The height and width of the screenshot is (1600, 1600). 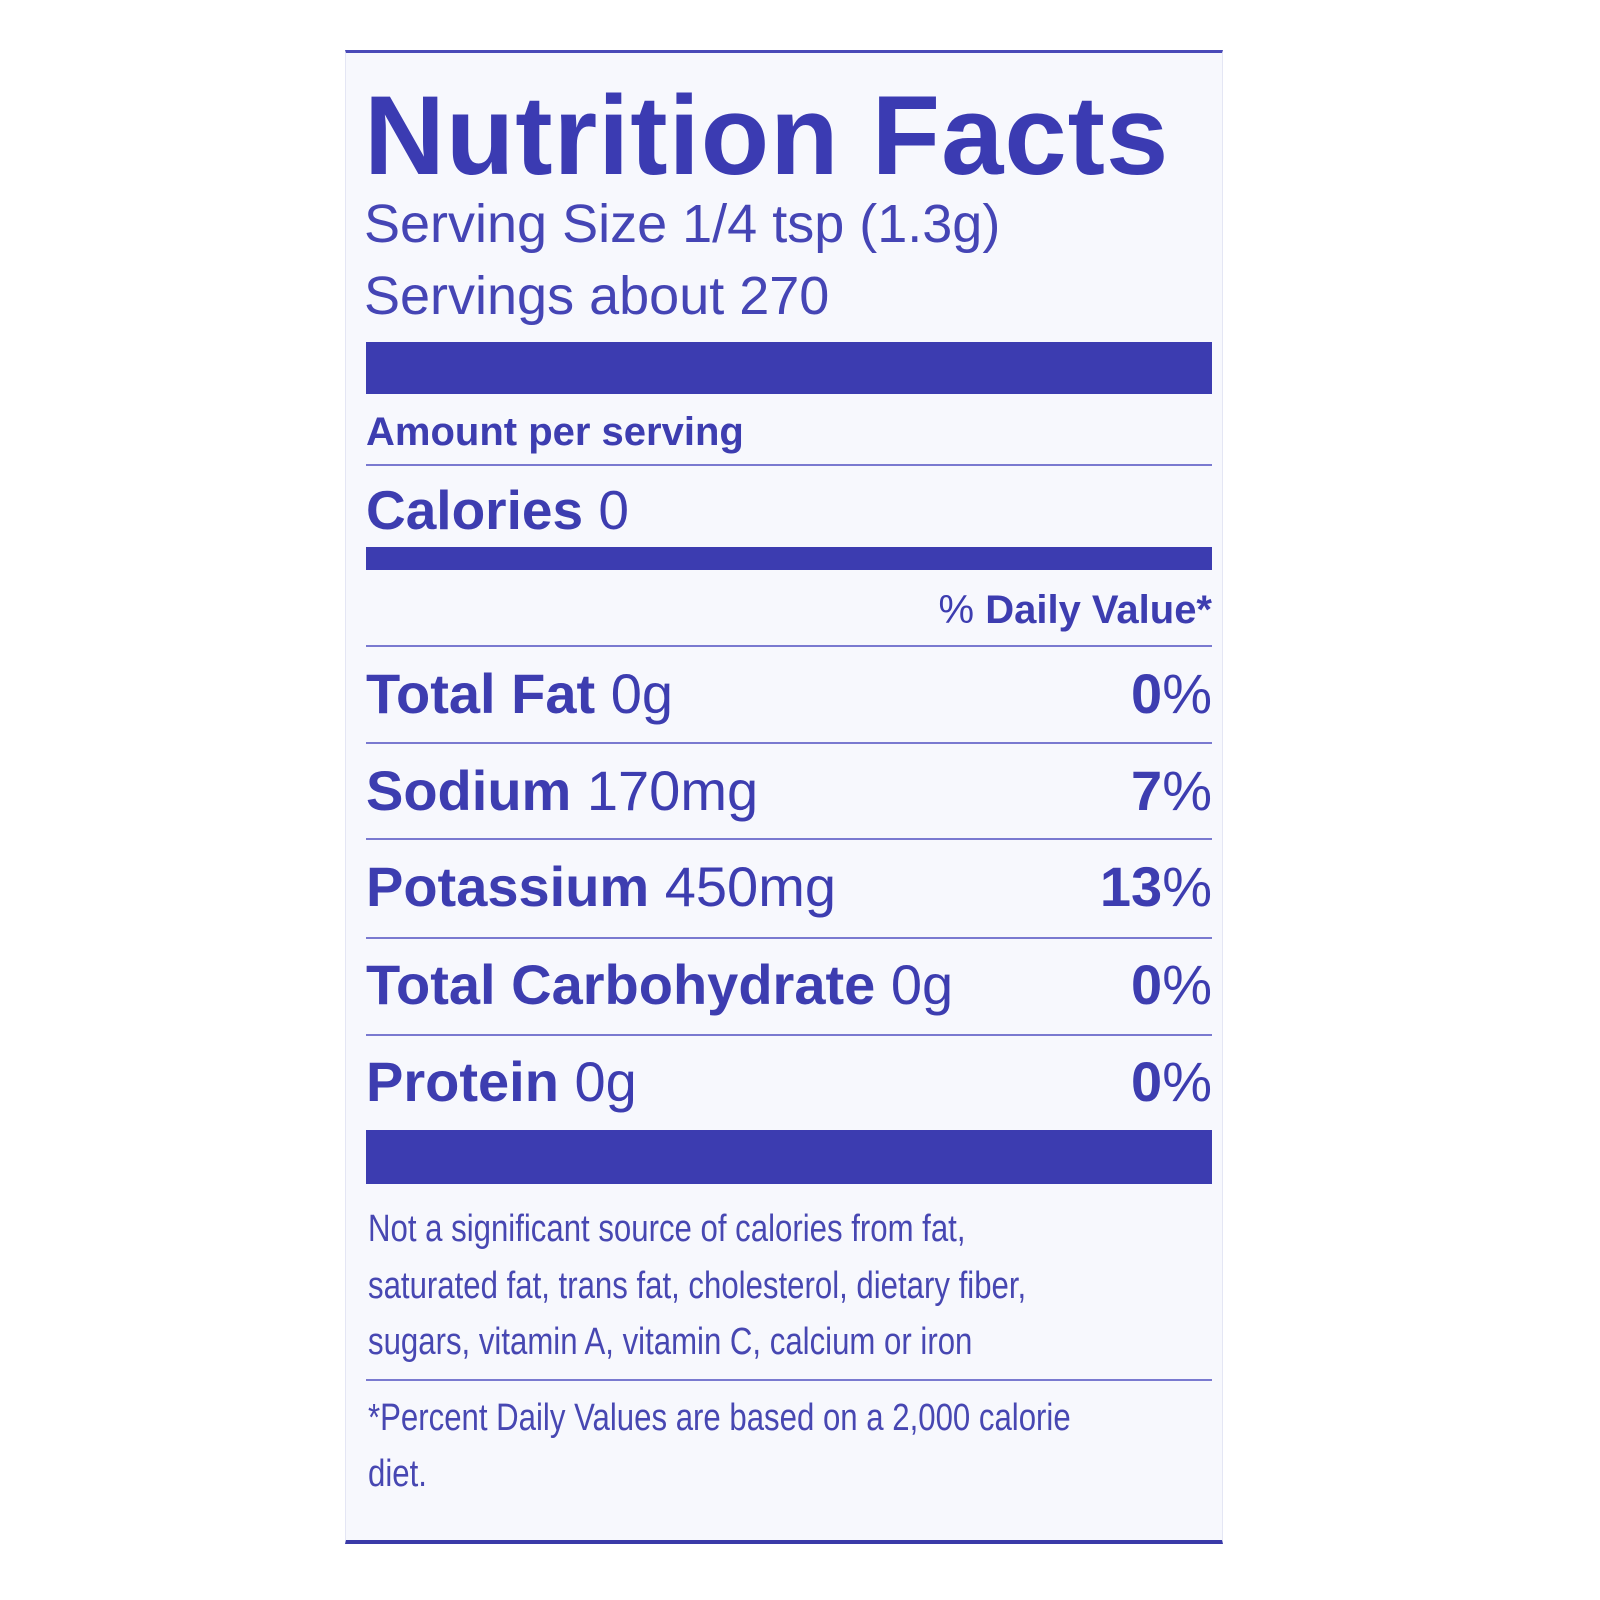 What do you see at coordinates (789, 1081) in the screenshot?
I see `nutrient-row-protein: Protein 0g 0%` at bounding box center [789, 1081].